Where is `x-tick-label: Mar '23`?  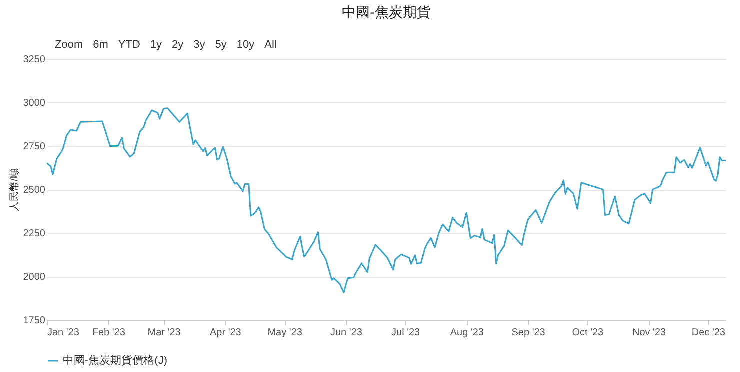 x-tick-label: Mar '23 is located at coordinates (165, 333).